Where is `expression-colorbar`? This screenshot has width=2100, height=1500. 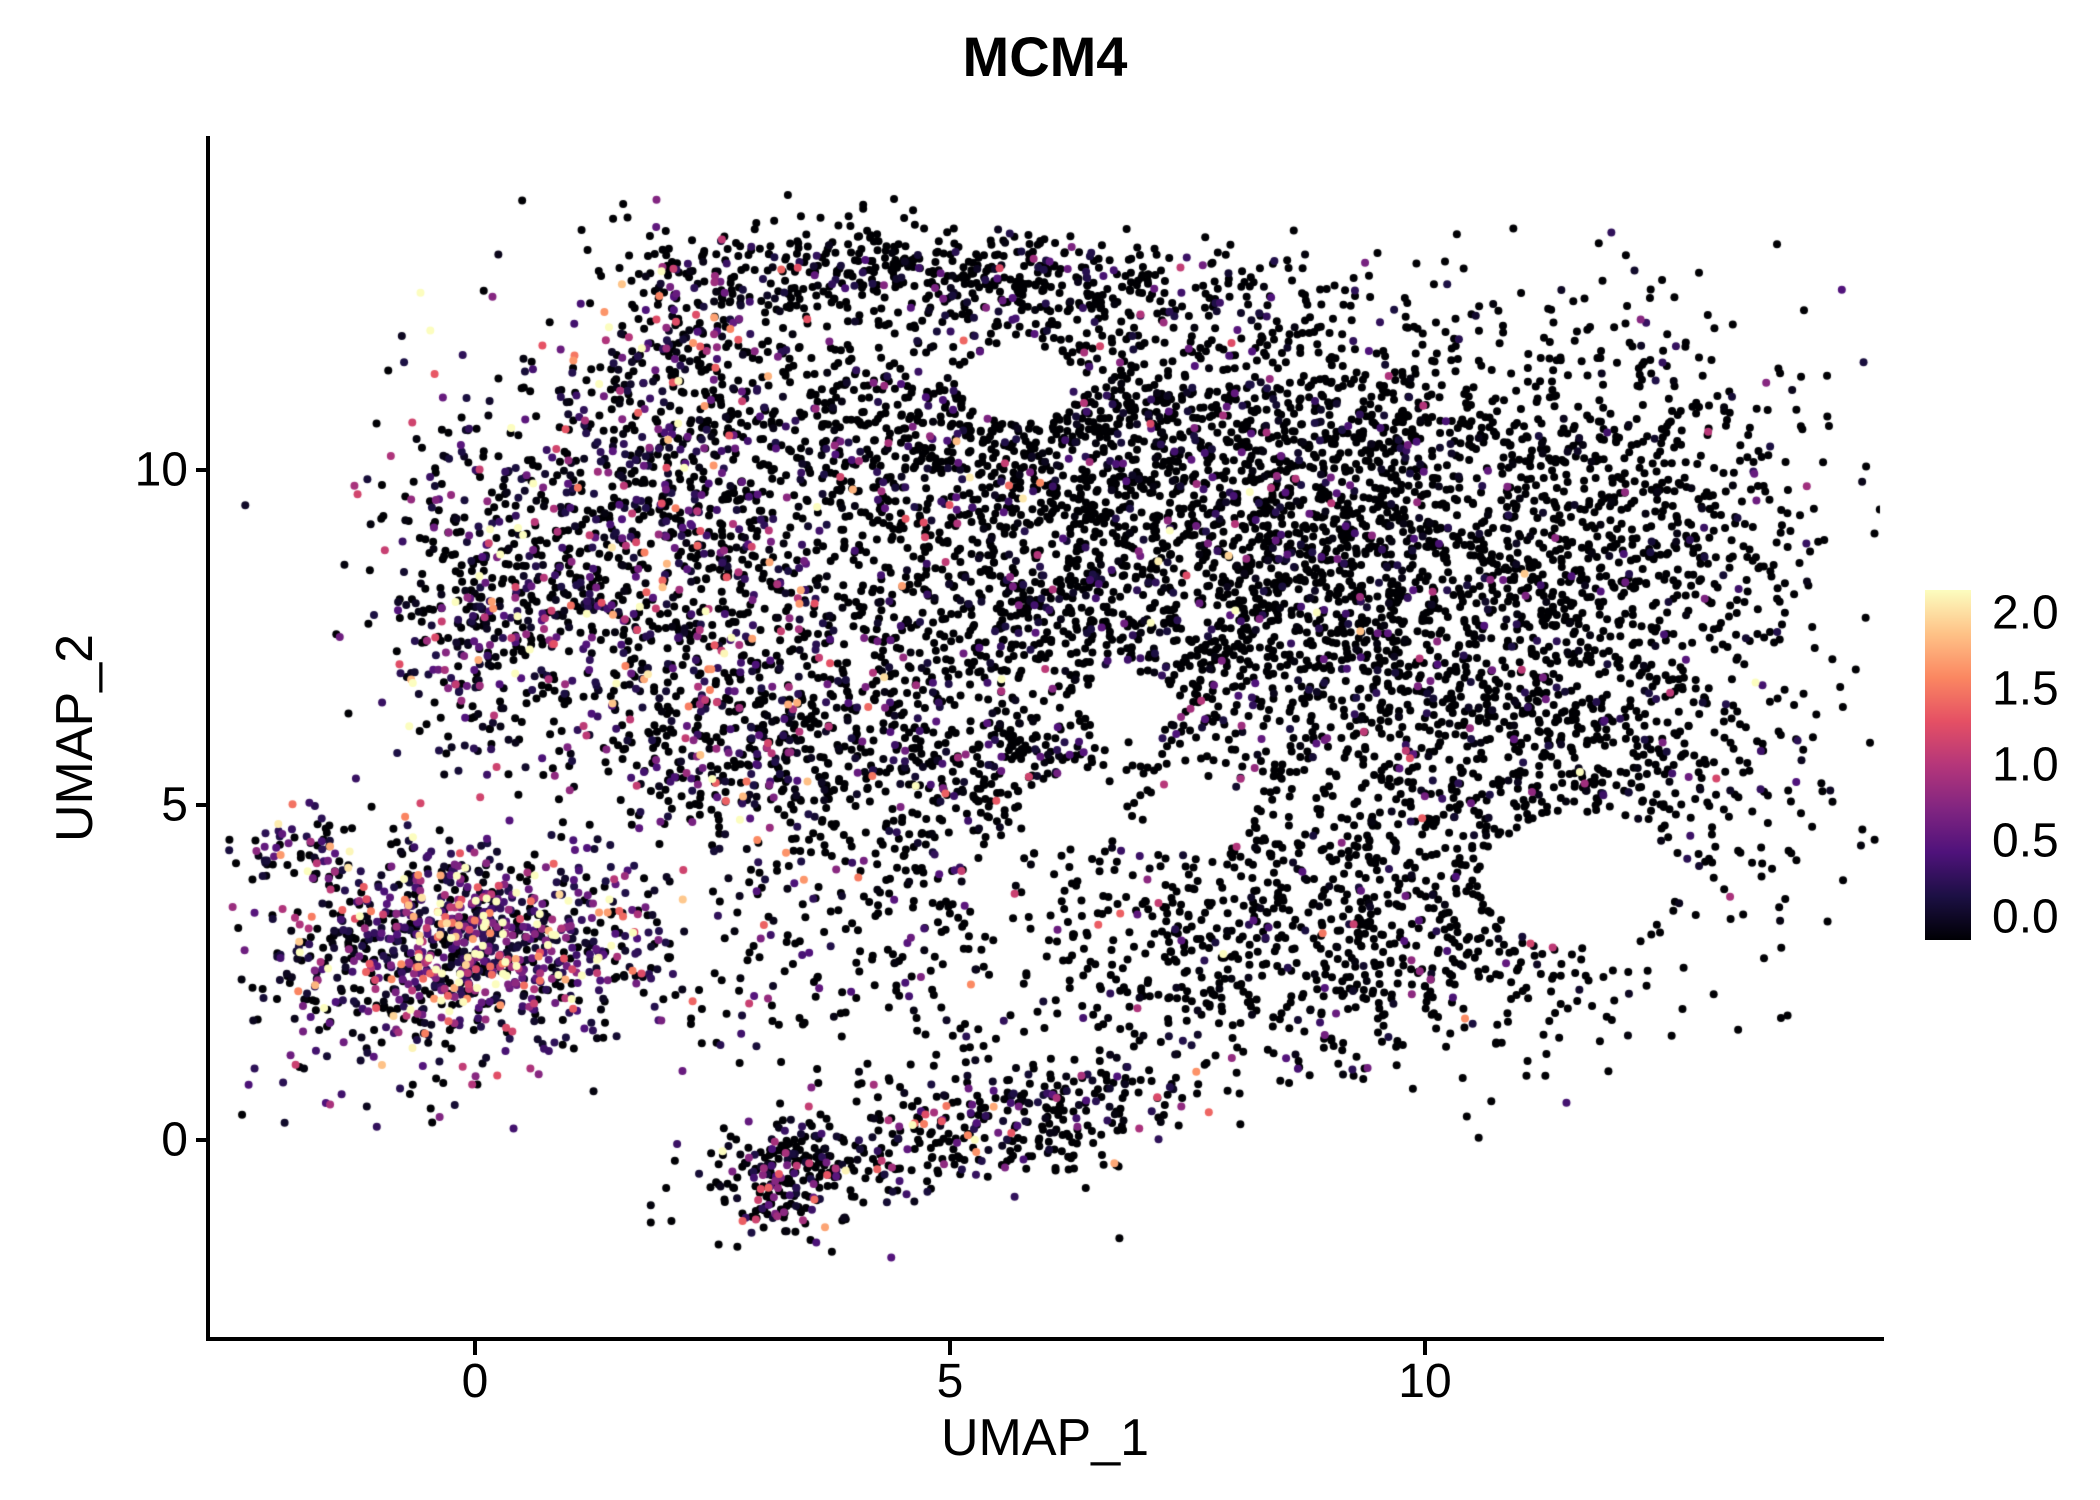
expression-colorbar is located at coordinates (1948, 765).